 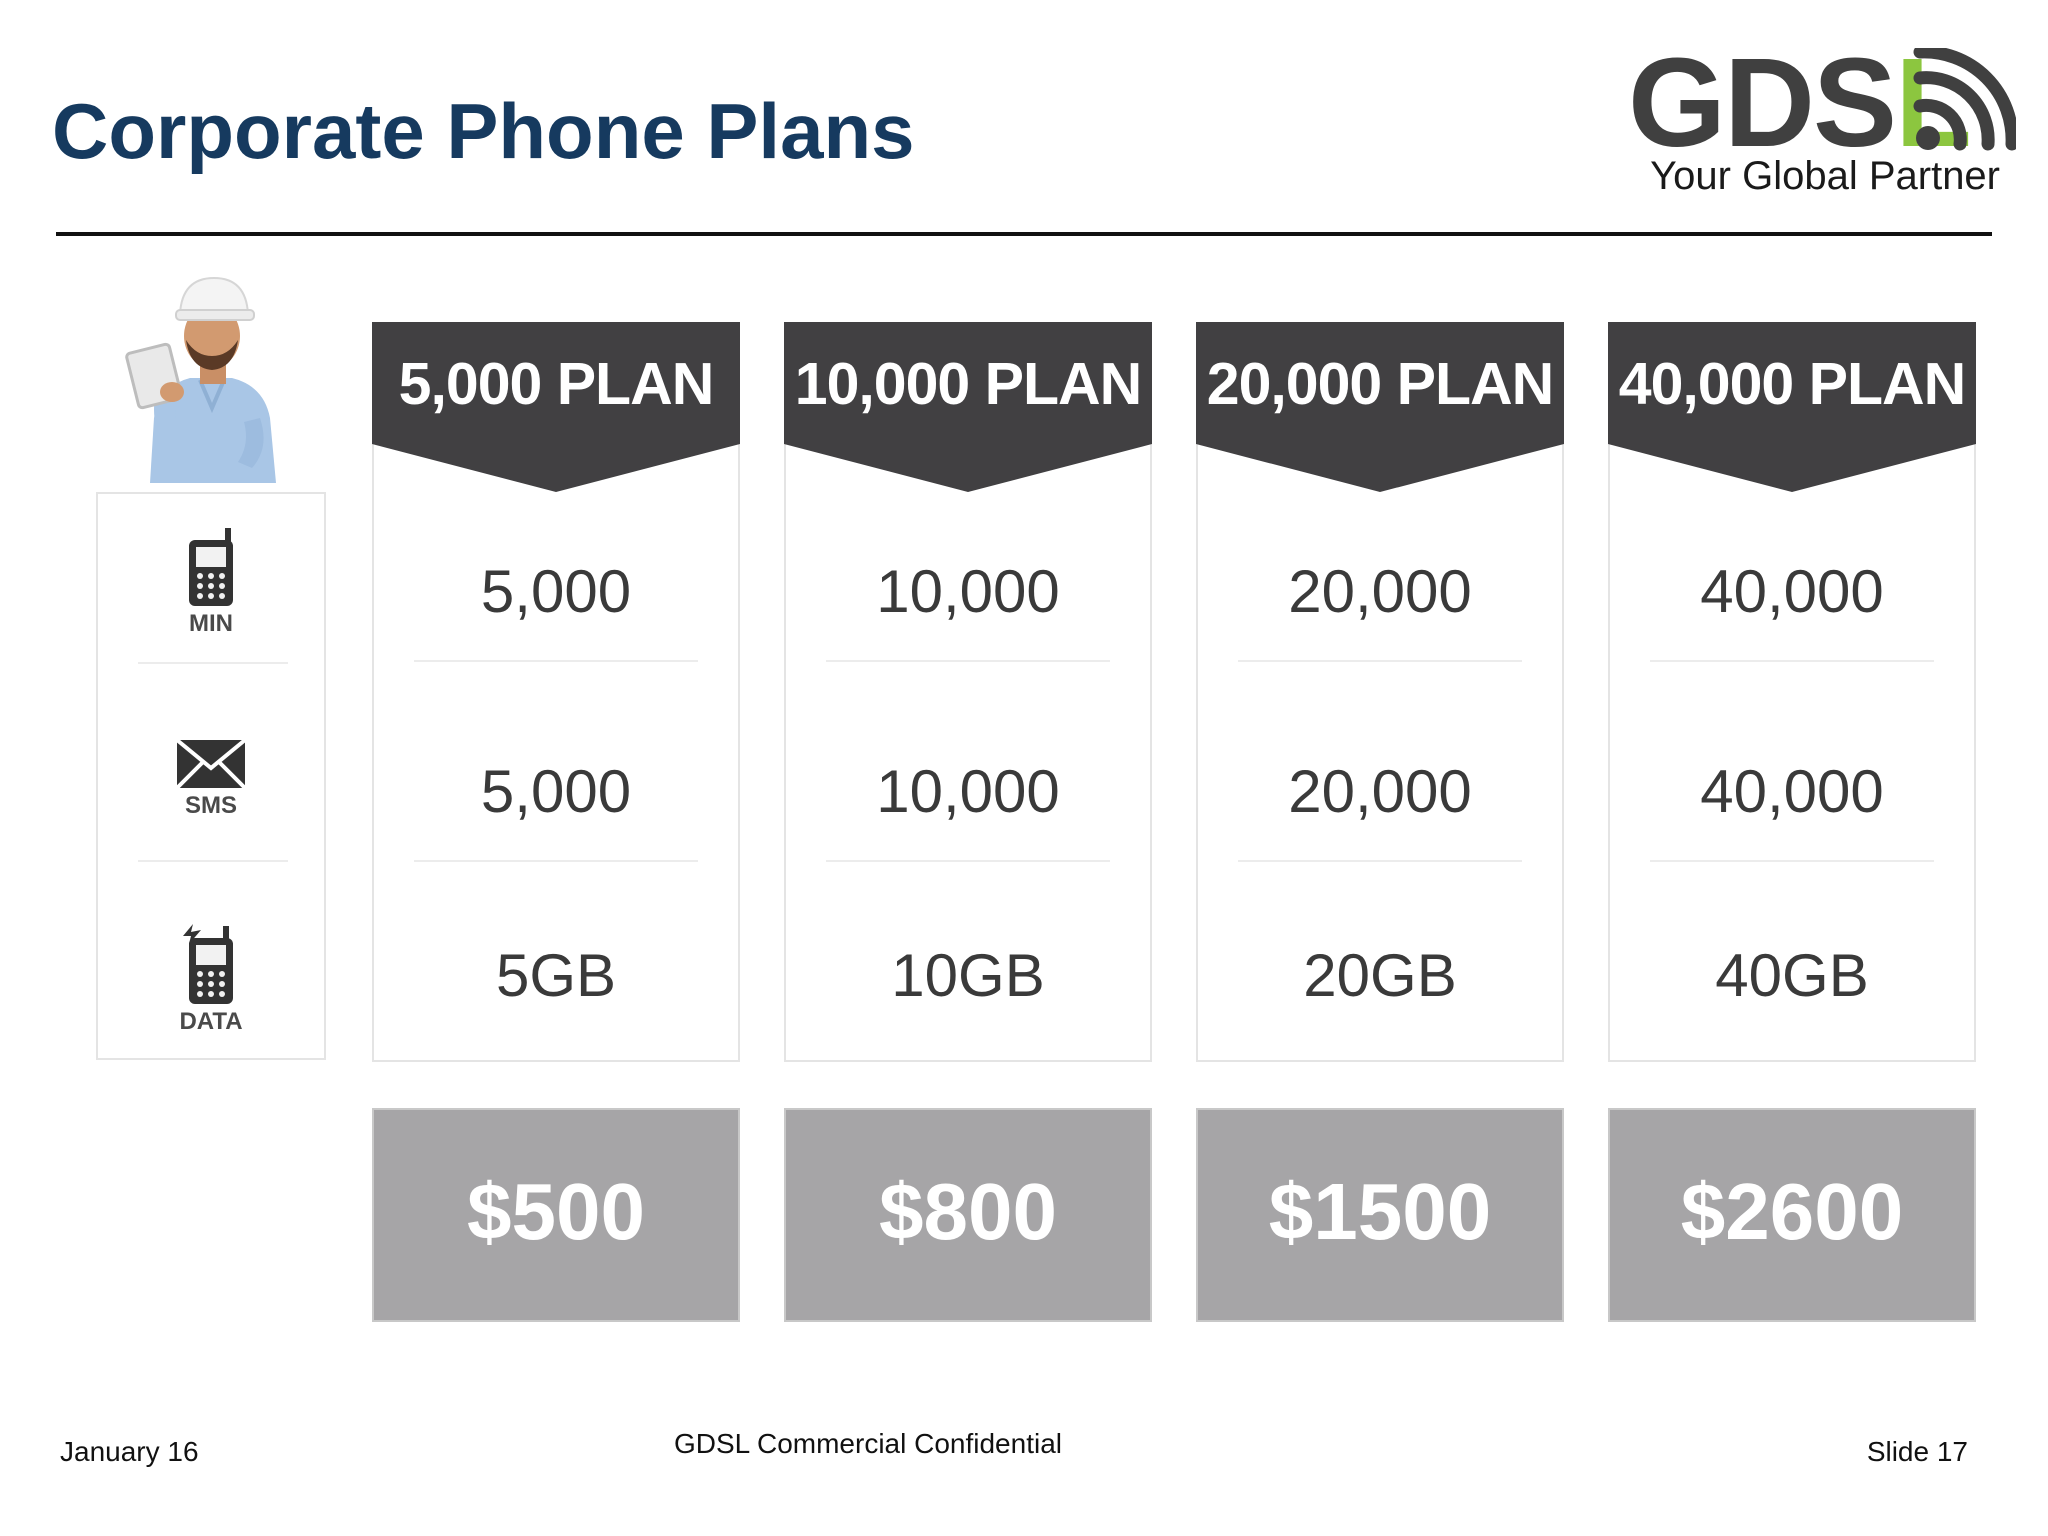 I want to click on footer-confidential: GDSL Commercial Confidential, so click(x=868, y=1443).